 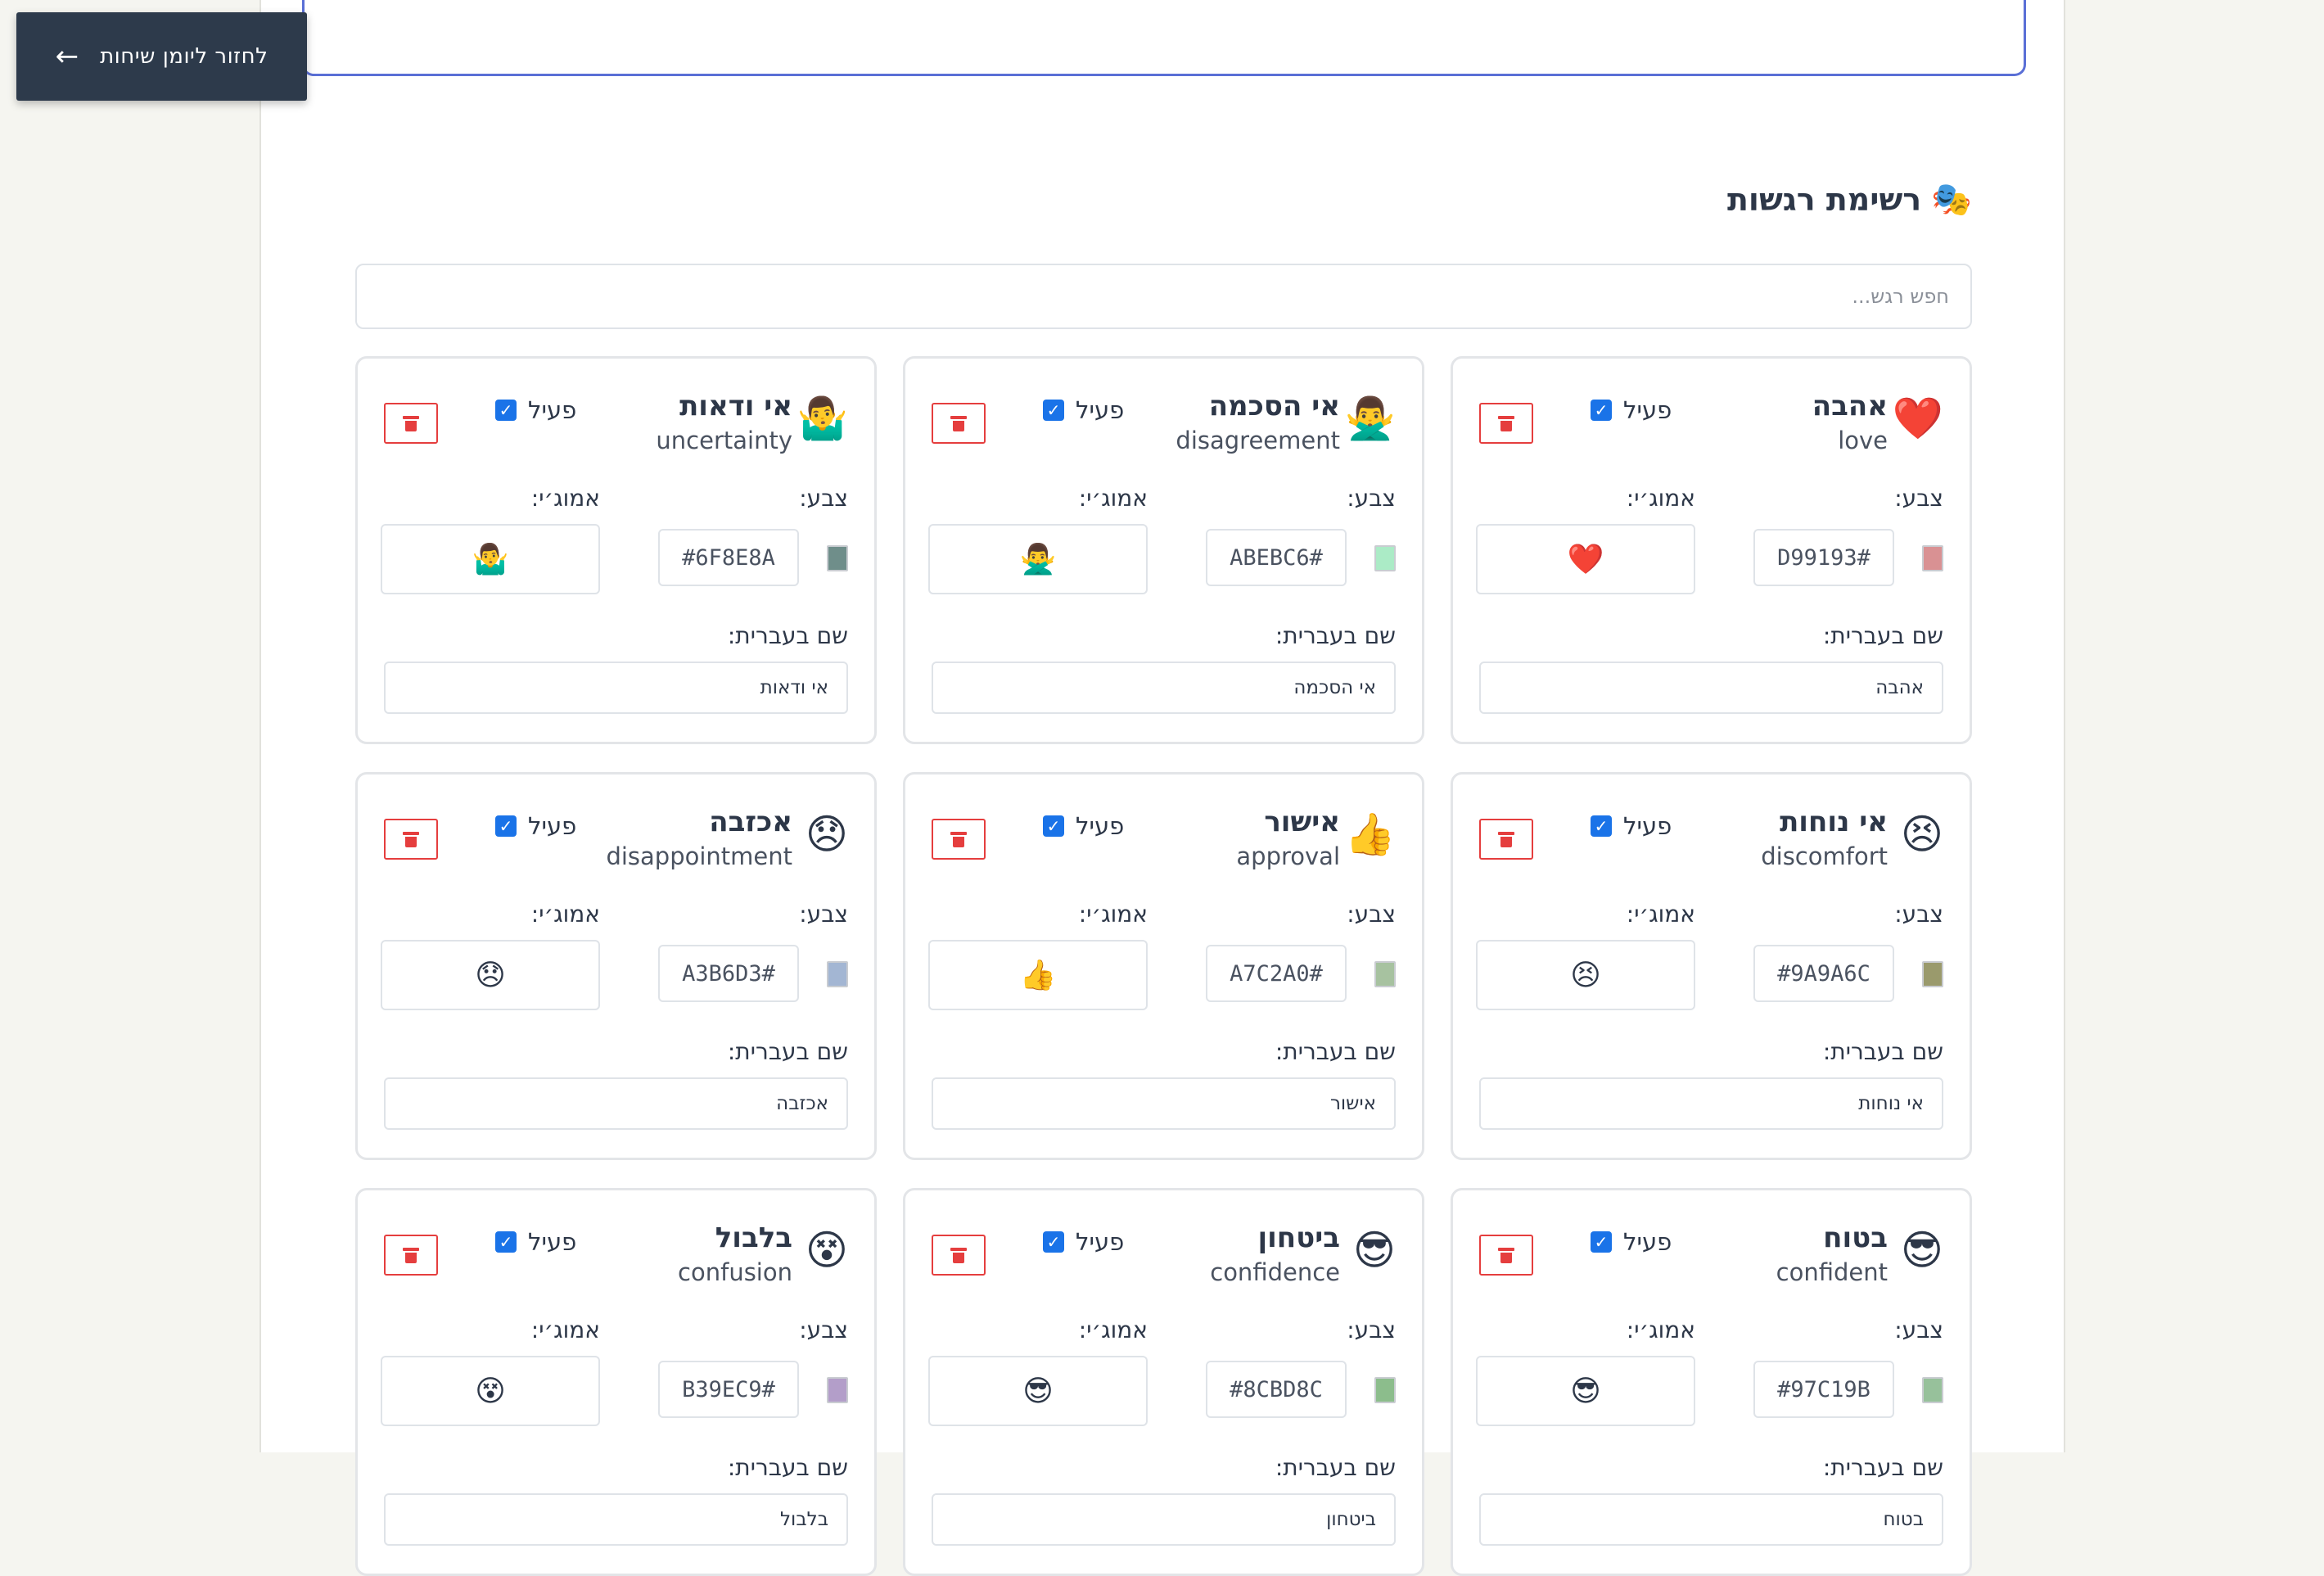 I want to click on emotion-card-header: 😞 אכזבה disappointment פעיל ✓, so click(x=616, y=841).